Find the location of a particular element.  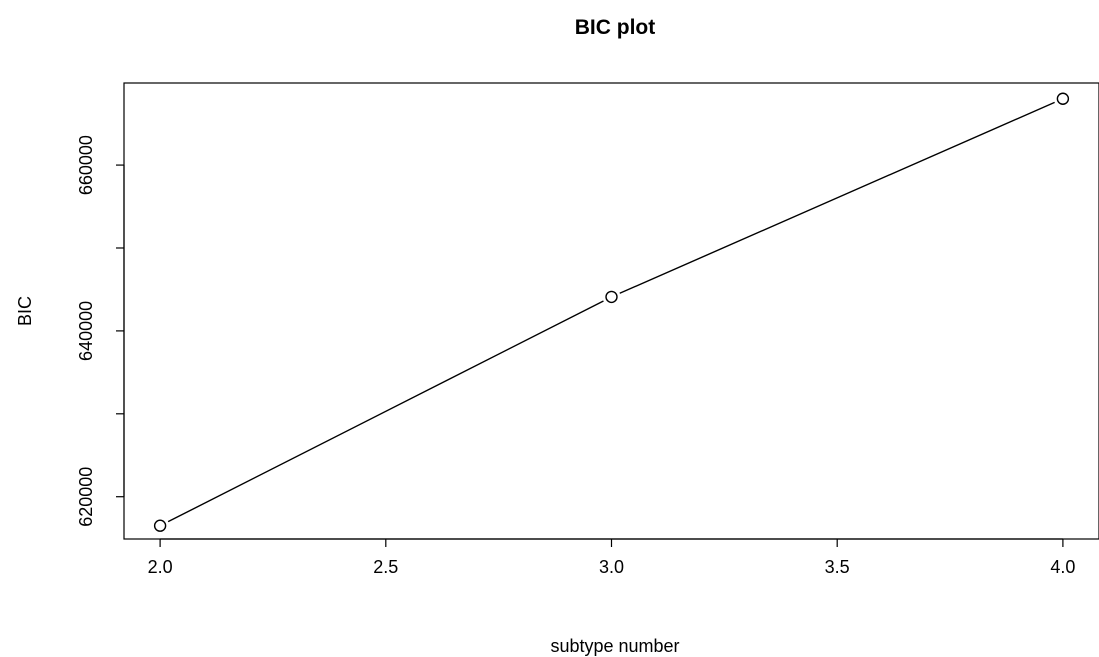

x-tick-label: 2.5 is located at coordinates (385, 567).